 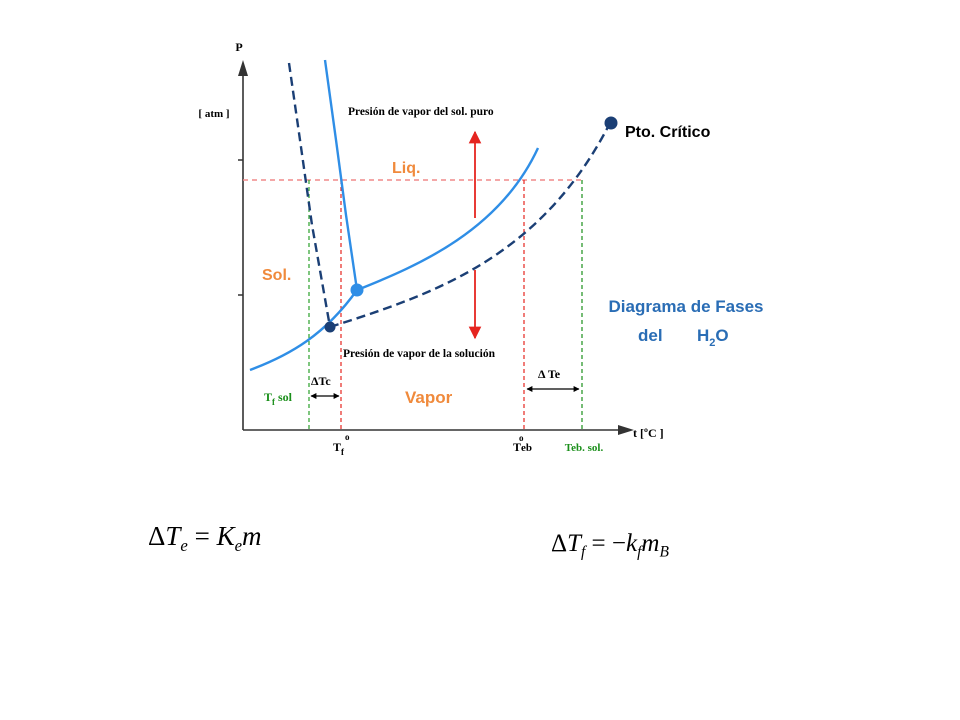 What do you see at coordinates (584, 448) in the screenshot?
I see `teb-sol-tick: Teb. sol.` at bounding box center [584, 448].